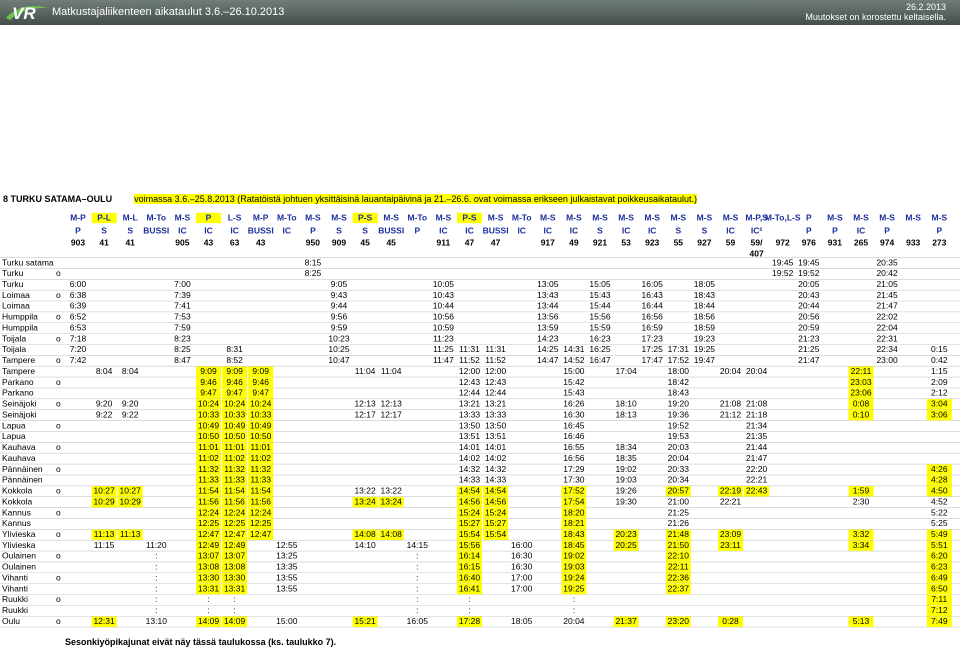 This screenshot has width=960, height=650. I want to click on time-cell: 11:04, so click(365, 371).